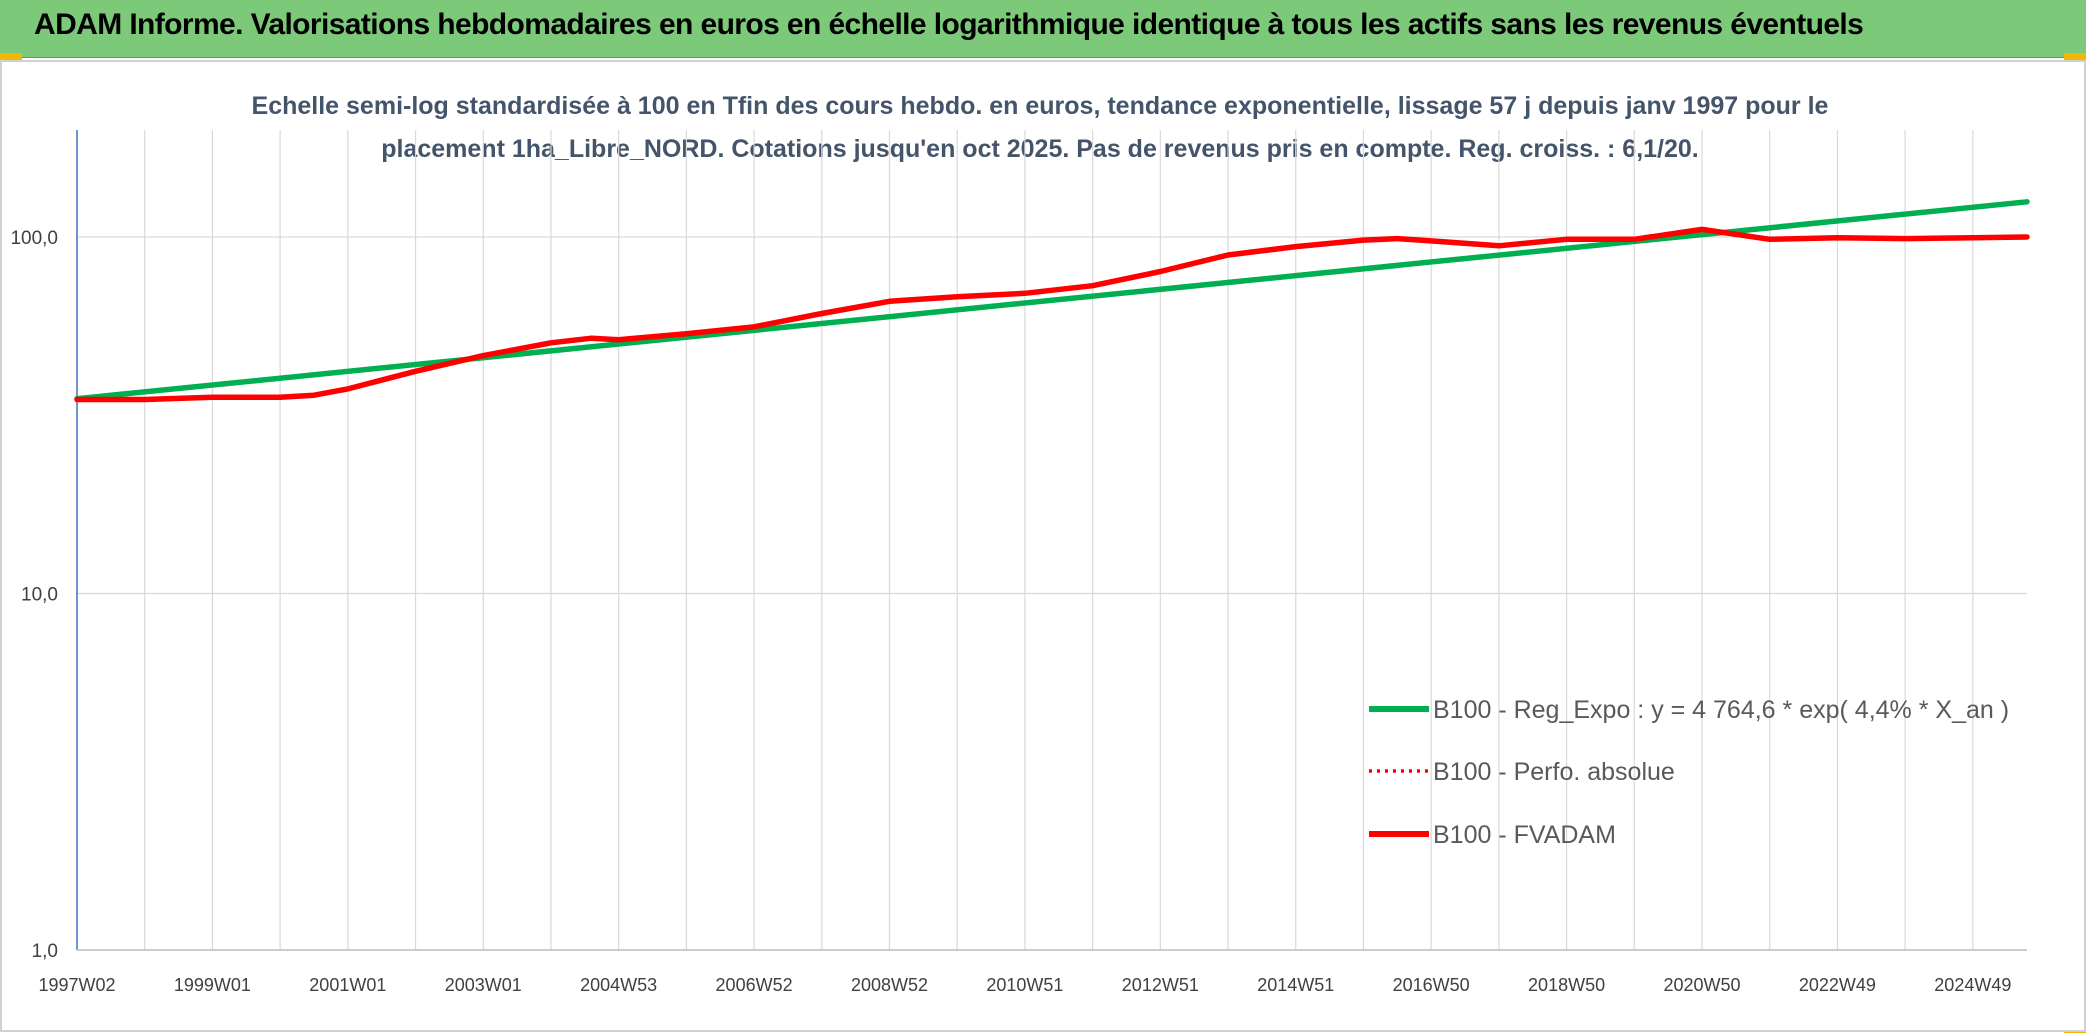 Image resolution: width=2086 pixels, height=1033 pixels. I want to click on x-tick-label: 2010W51, so click(1024, 985).